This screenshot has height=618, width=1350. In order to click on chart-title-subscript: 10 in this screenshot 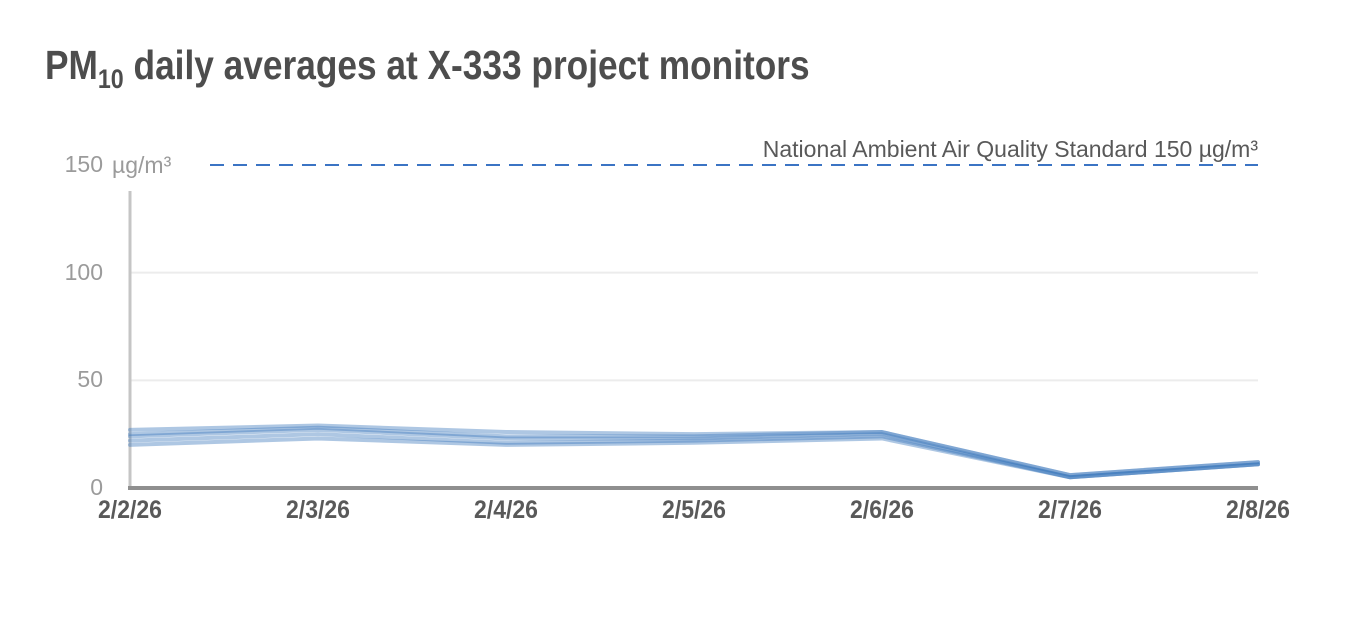, I will do `click(110, 79)`.